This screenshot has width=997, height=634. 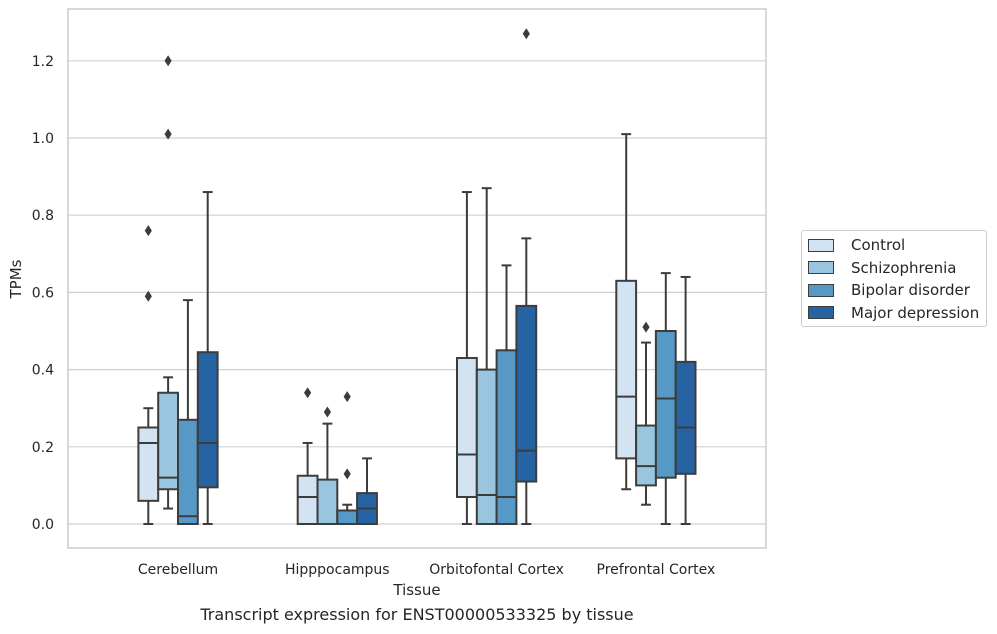 What do you see at coordinates (43, 525) in the screenshot?
I see `y-tick-label: 0.0` at bounding box center [43, 525].